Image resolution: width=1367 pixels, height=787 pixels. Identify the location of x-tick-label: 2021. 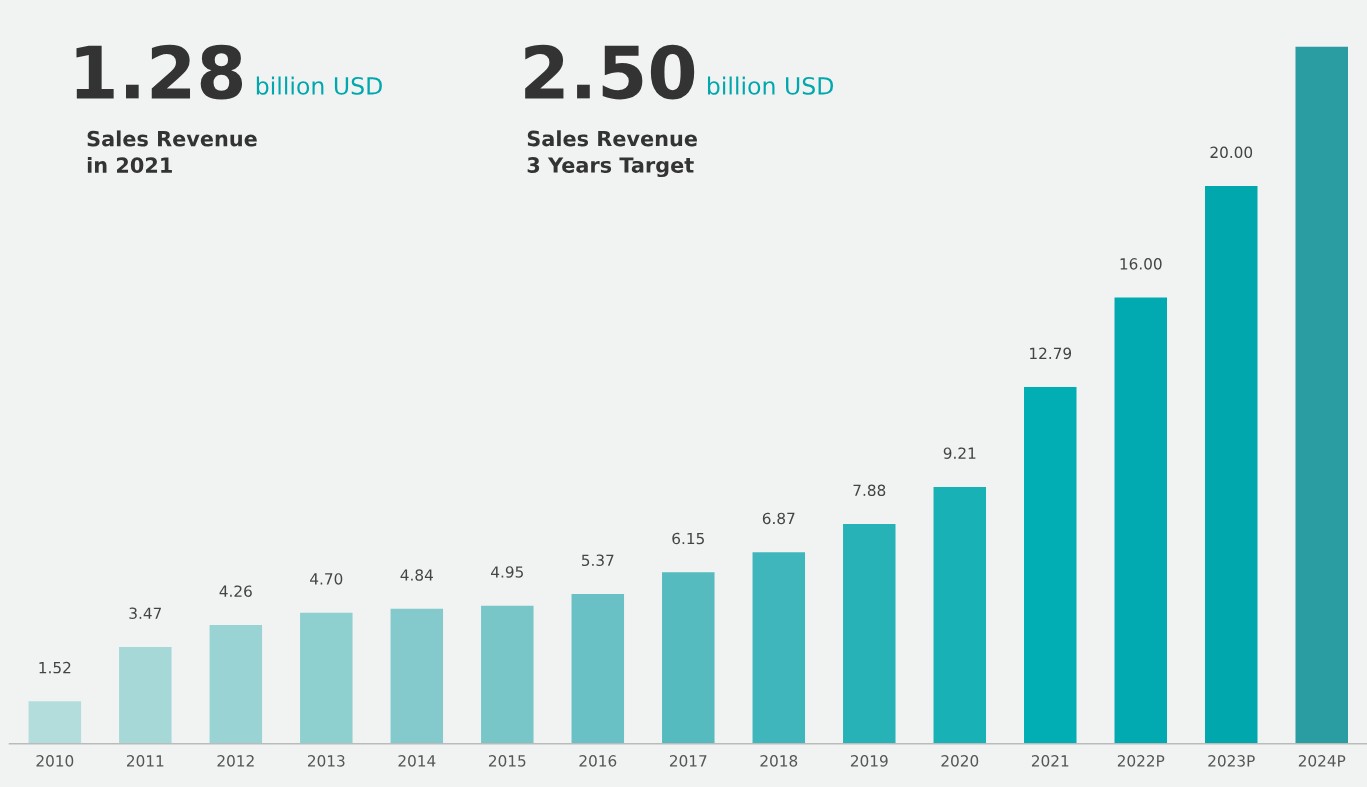
(1050, 761).